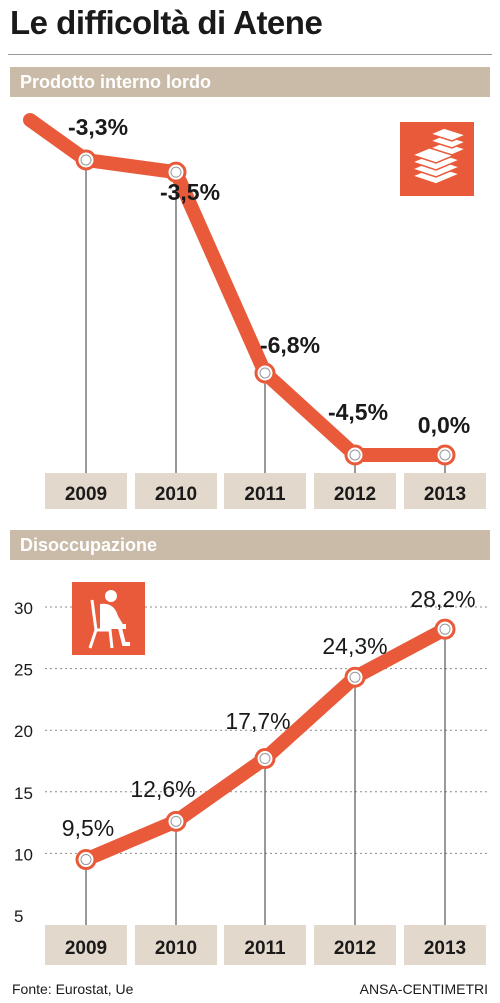  What do you see at coordinates (98, 127) in the screenshot?
I see `data-label: -3,3%` at bounding box center [98, 127].